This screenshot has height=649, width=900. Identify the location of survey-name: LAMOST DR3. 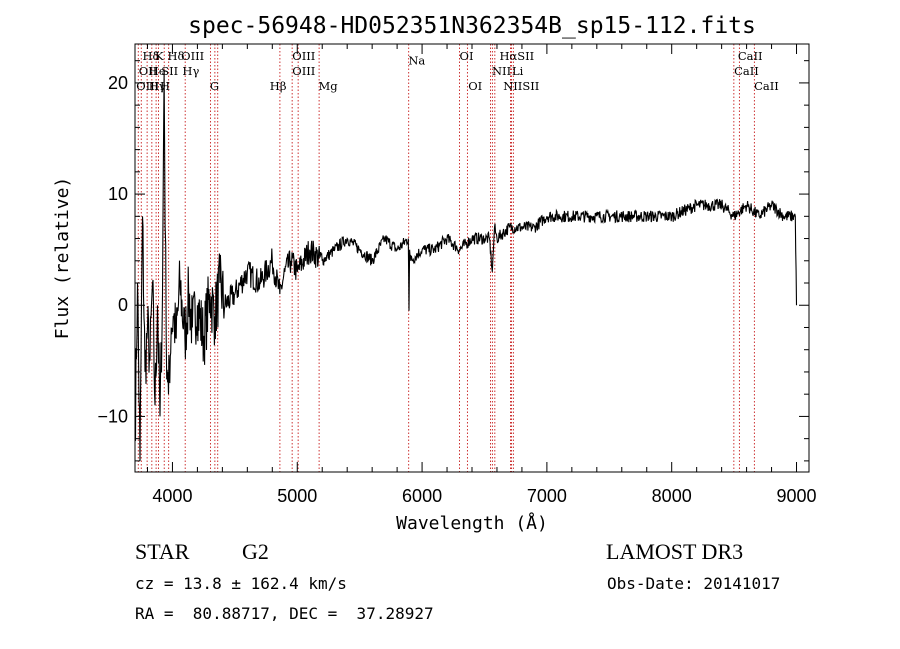
(674, 551).